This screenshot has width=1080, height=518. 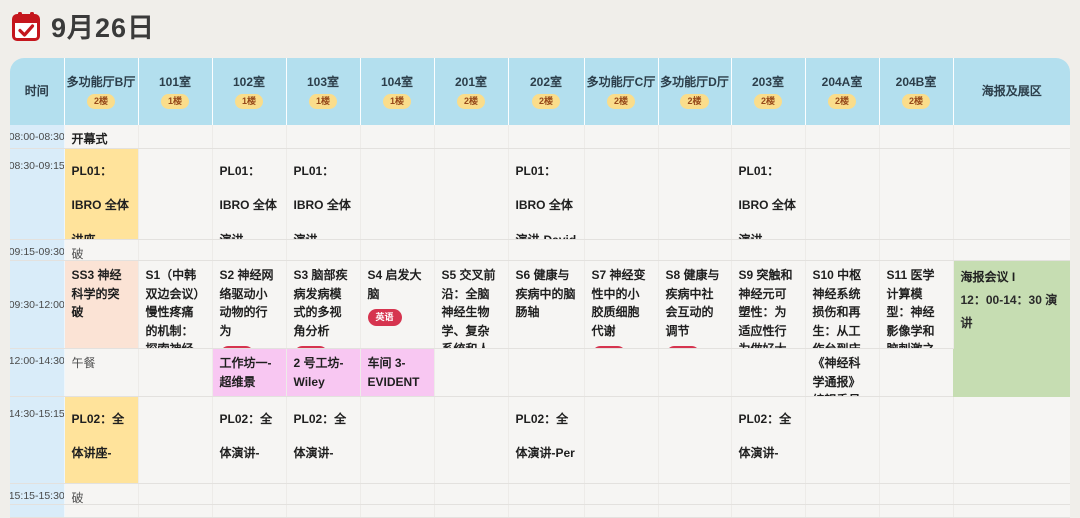 What do you see at coordinates (26, 26) in the screenshot?
I see `calendar-icon` at bounding box center [26, 26].